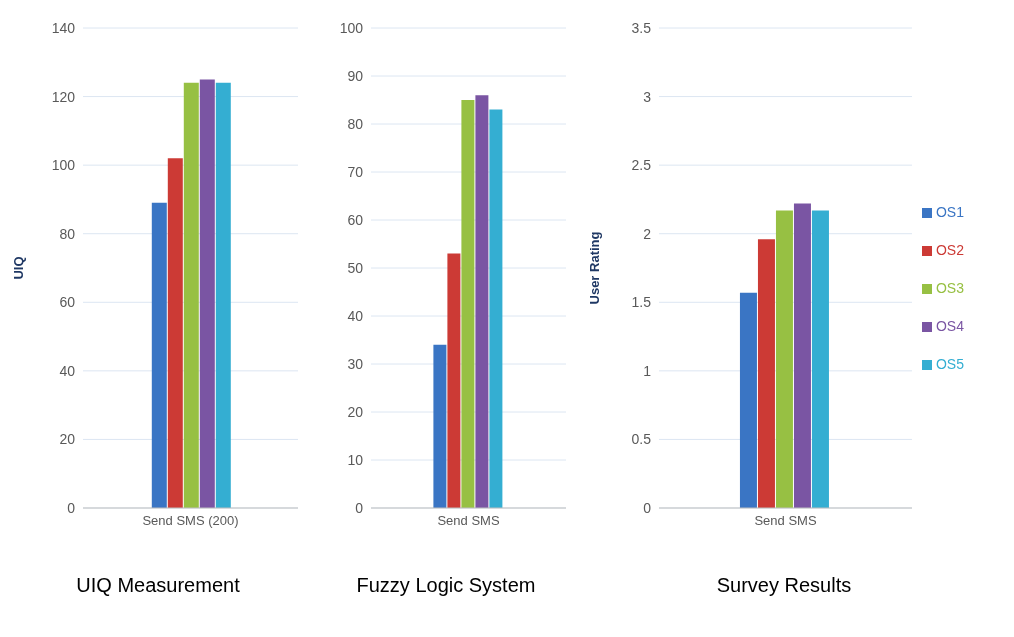  I want to click on text: UIQ Measurement, so click(158, 585).